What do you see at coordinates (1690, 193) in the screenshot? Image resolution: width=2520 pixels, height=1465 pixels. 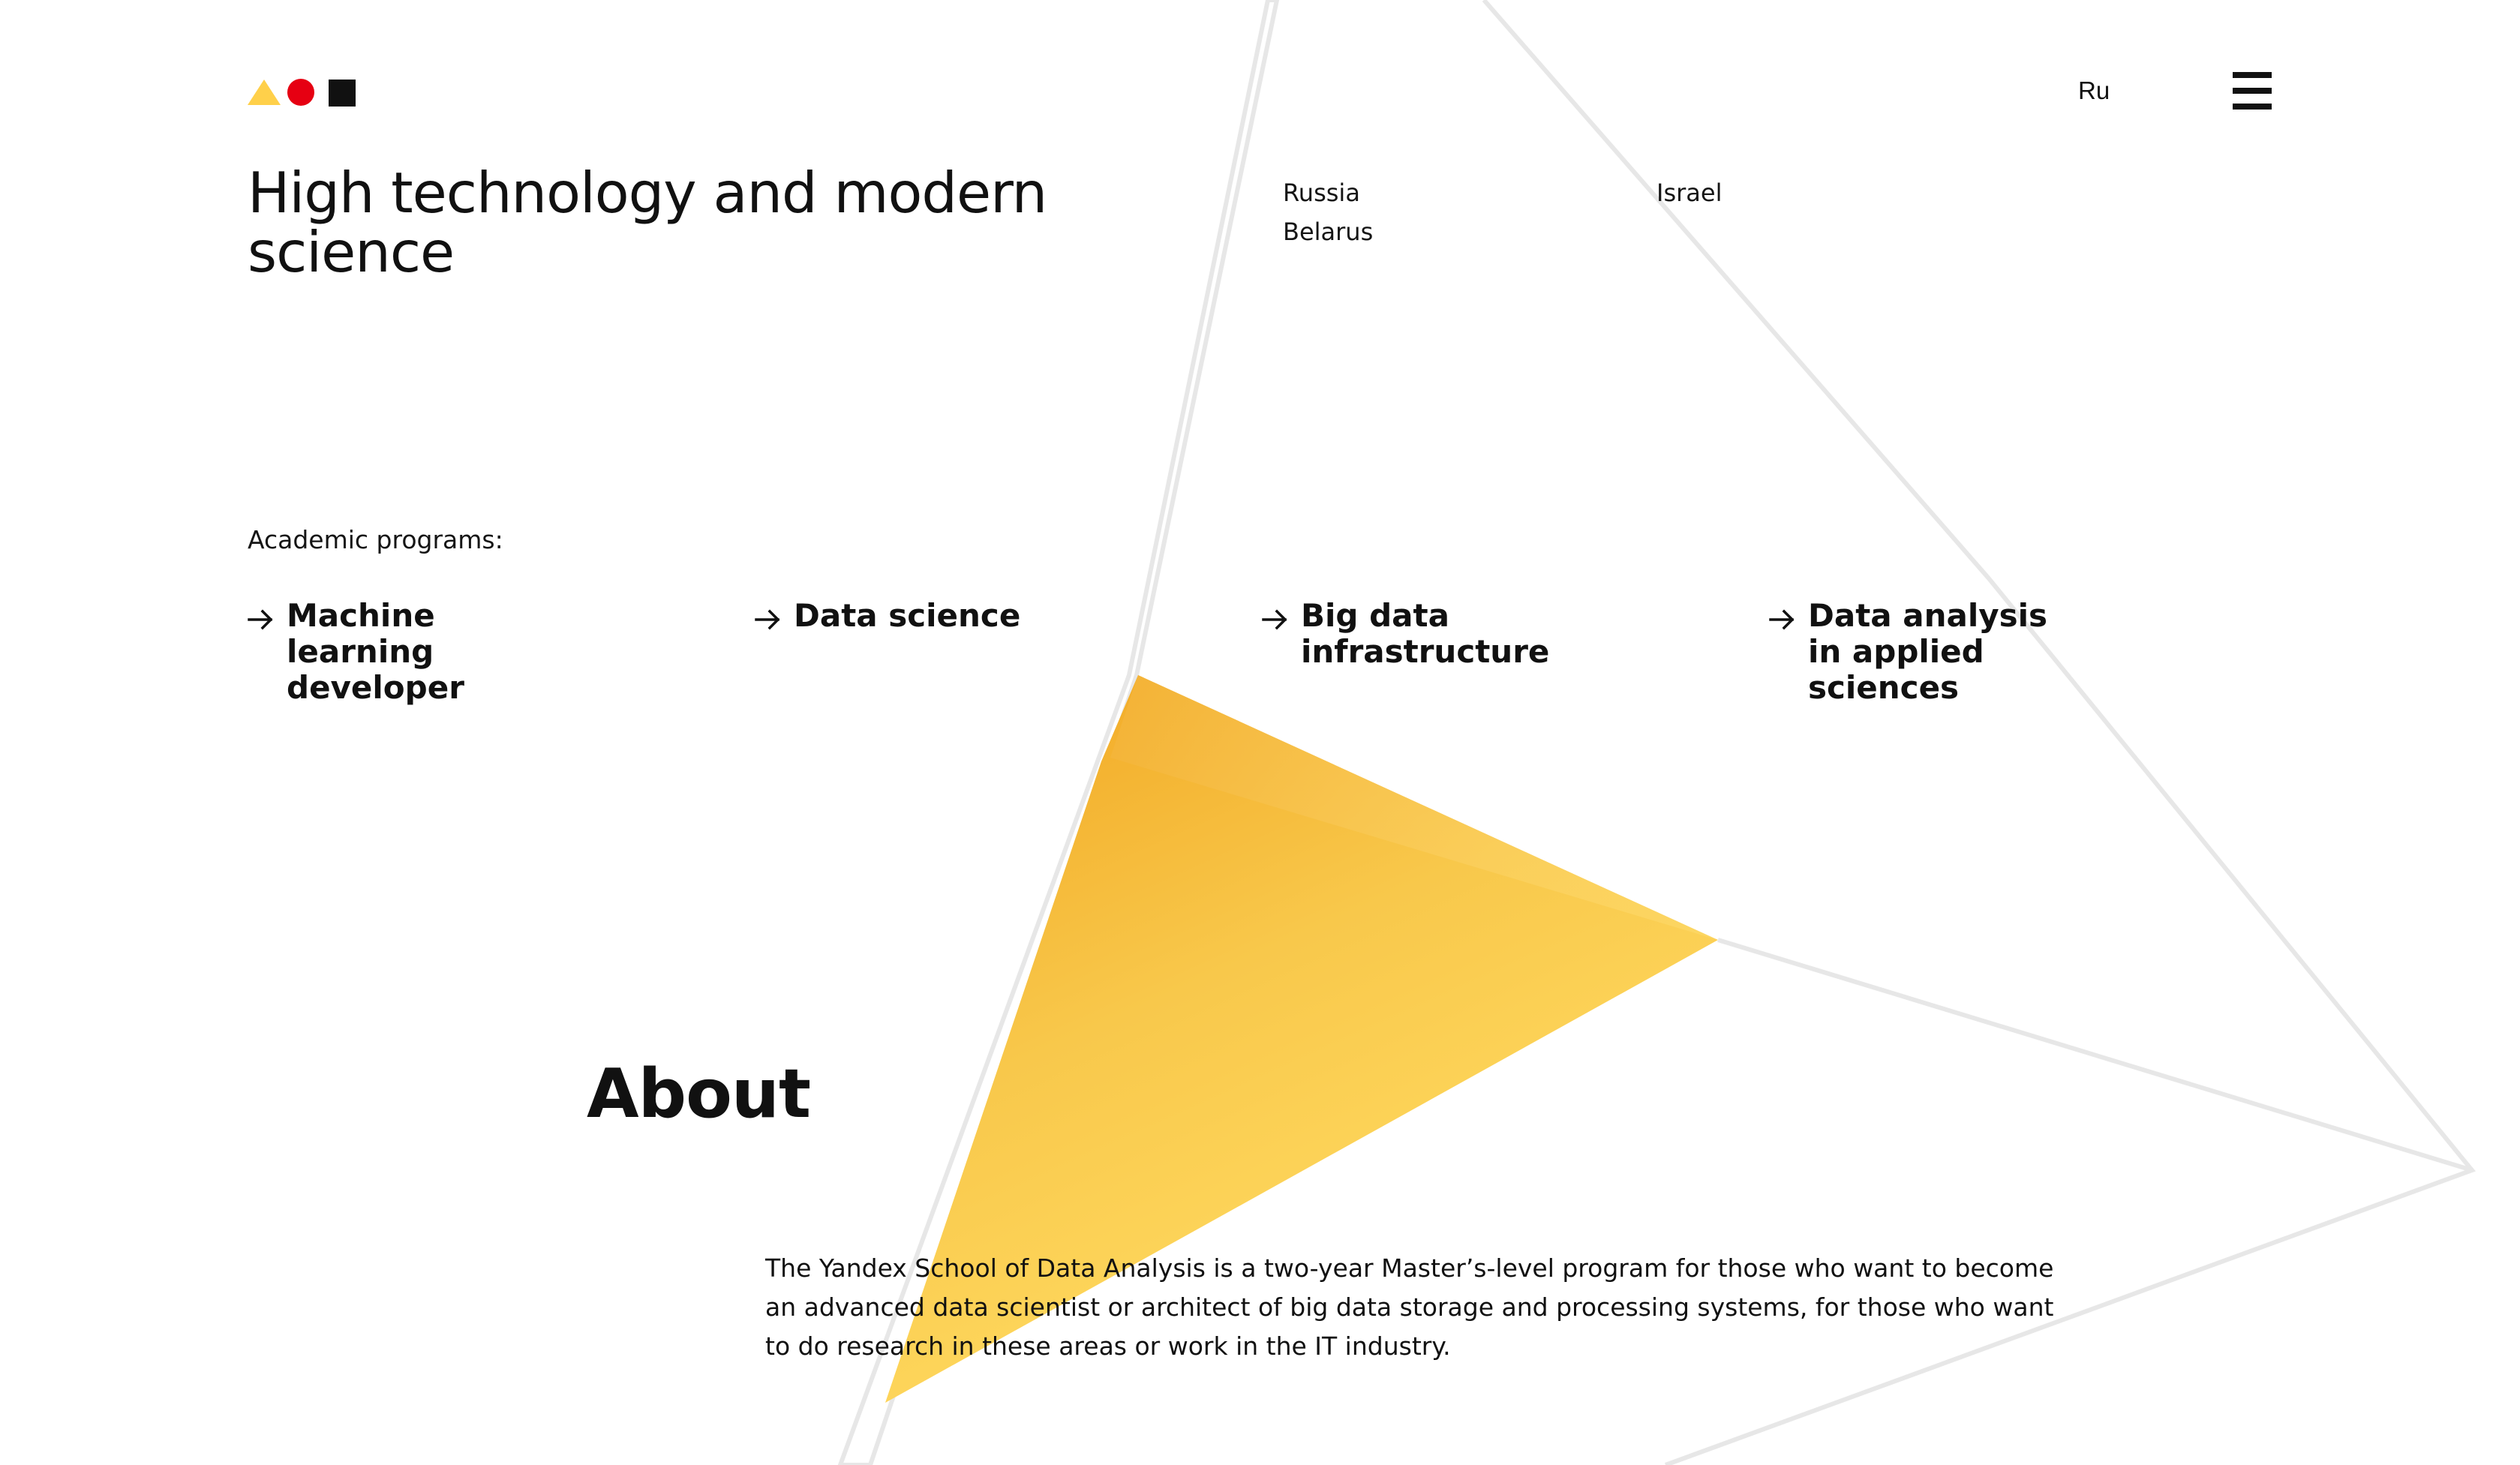 I see `country-israel: Israel` at bounding box center [1690, 193].